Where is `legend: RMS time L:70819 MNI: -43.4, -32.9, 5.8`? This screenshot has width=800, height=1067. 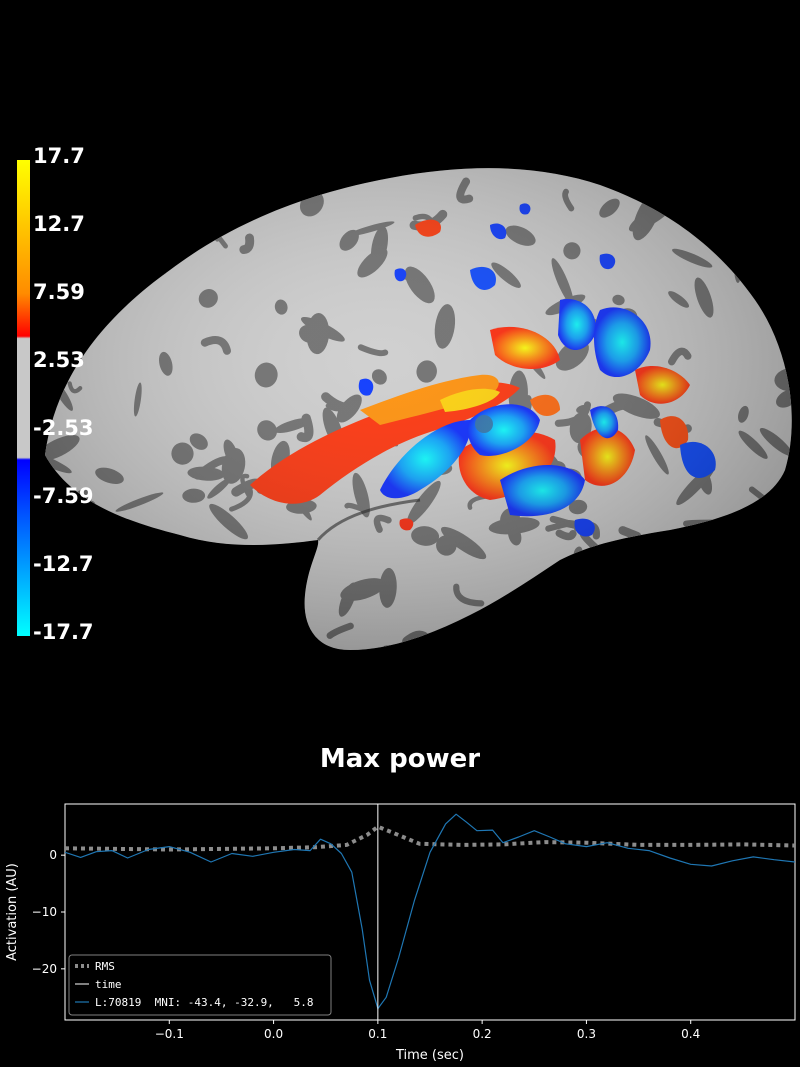 legend: RMS time L:70819 MNI: -43.4, -32.9, 5.8 is located at coordinates (200, 985).